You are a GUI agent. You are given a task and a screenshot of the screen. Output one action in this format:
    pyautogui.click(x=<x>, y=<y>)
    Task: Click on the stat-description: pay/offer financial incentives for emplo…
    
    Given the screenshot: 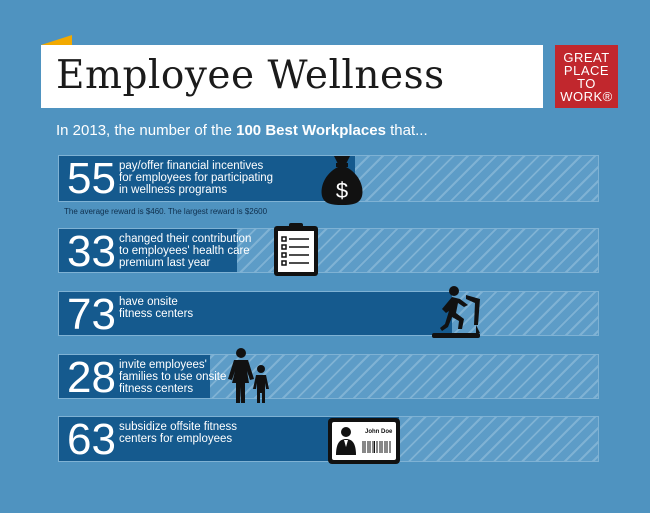 What is the action you would take?
    pyautogui.click(x=196, y=178)
    